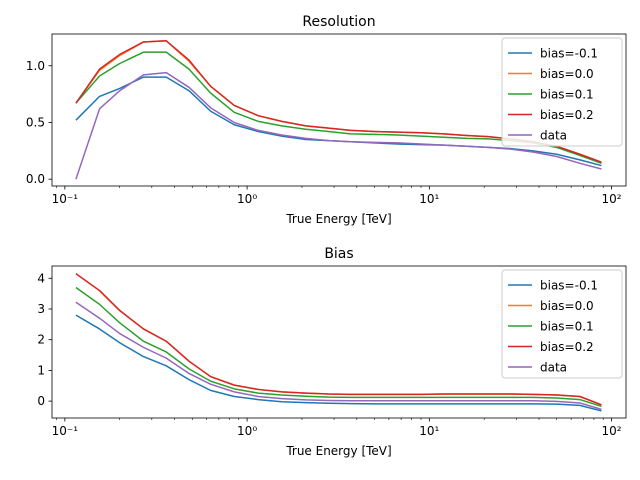  What do you see at coordinates (41, 278) in the screenshot?
I see `y-tick-label: 4` at bounding box center [41, 278].